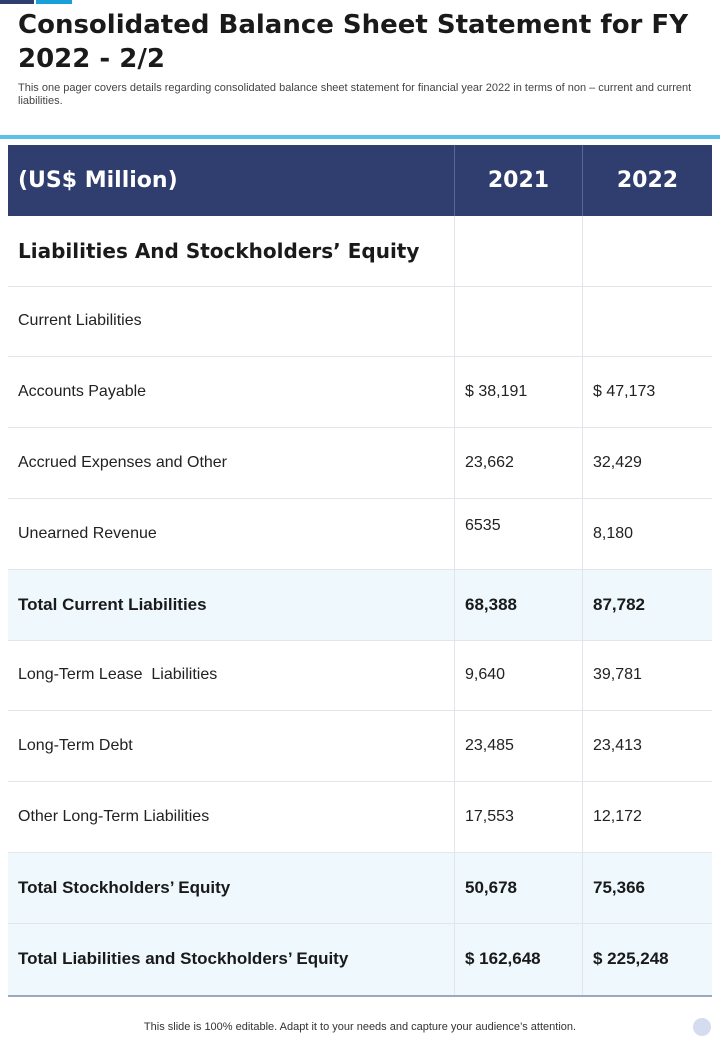  Describe the element at coordinates (617, 463) in the screenshot. I see `value-2022: 32,429` at that location.